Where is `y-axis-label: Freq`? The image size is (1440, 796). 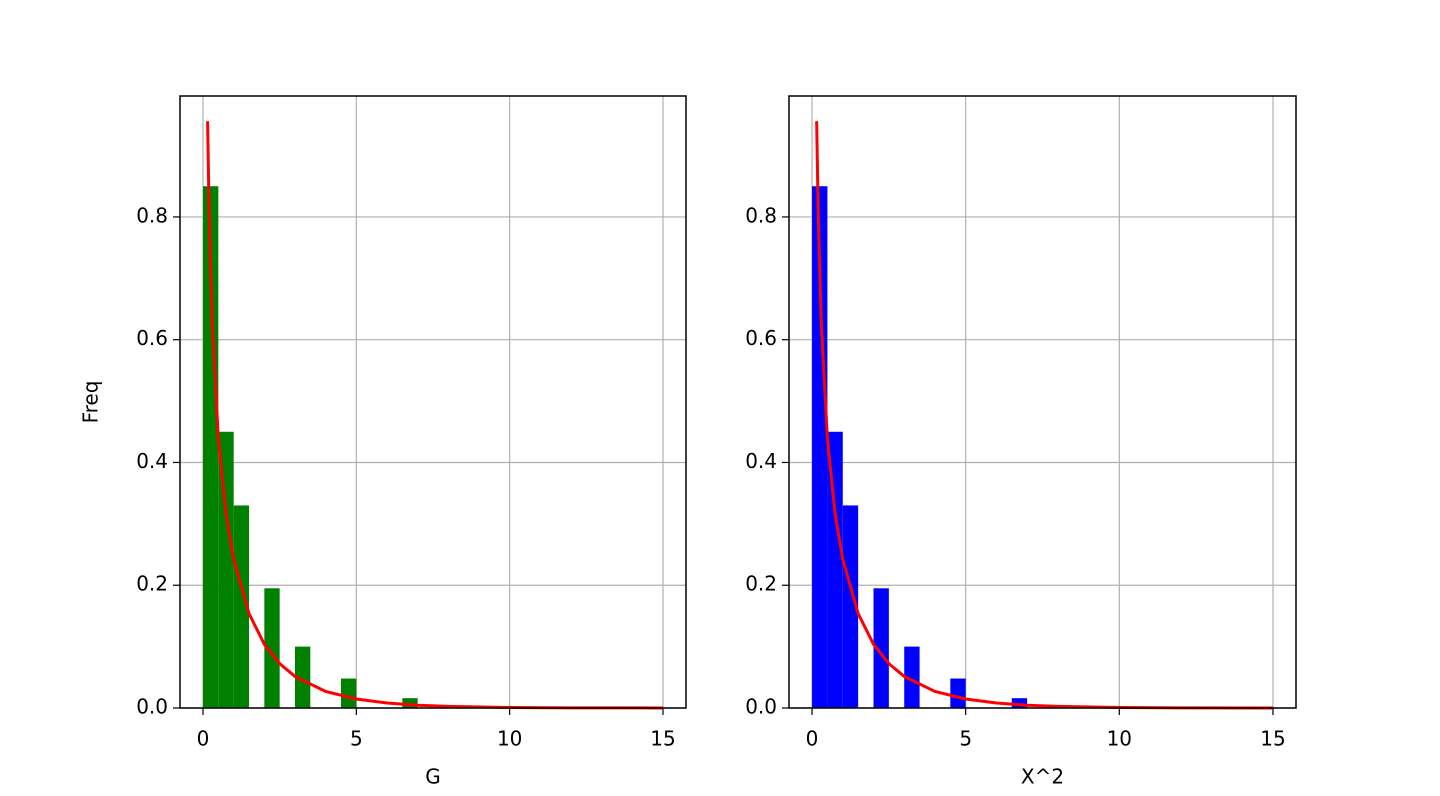 y-axis-label: Freq is located at coordinates (91, 402).